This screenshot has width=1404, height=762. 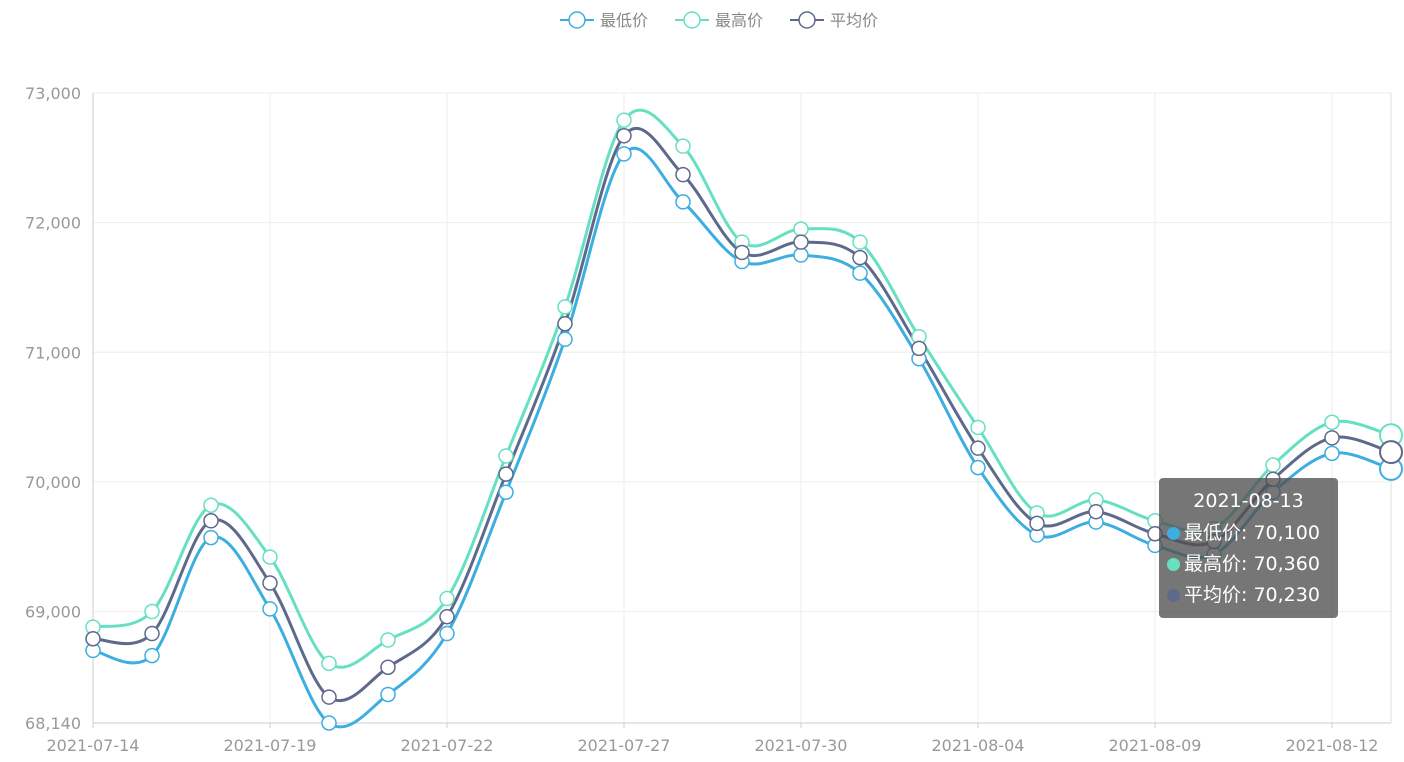 I want to click on y-tick-label: 72,000, so click(x=53, y=223).